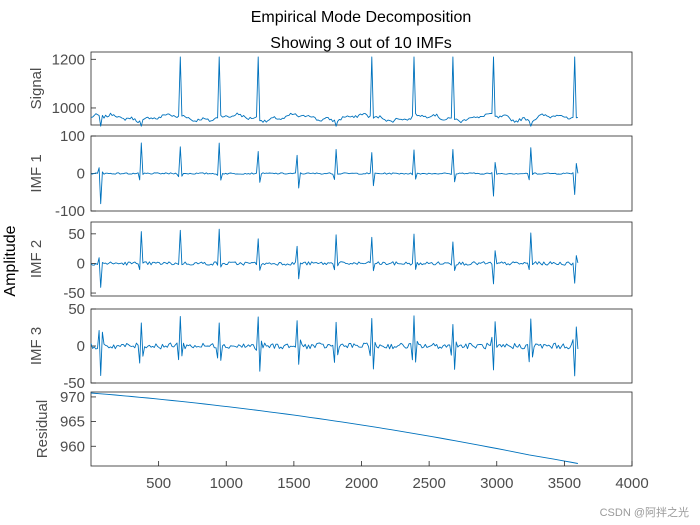 This screenshot has width=700, height=525. What do you see at coordinates (334, 91) in the screenshot?
I see `series-line-signal` at bounding box center [334, 91].